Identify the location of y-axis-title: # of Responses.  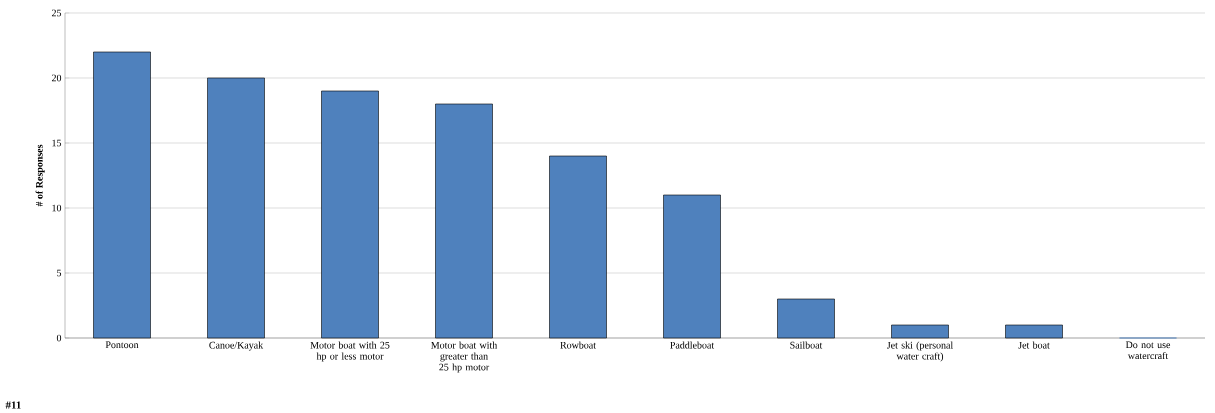
(40, 175).